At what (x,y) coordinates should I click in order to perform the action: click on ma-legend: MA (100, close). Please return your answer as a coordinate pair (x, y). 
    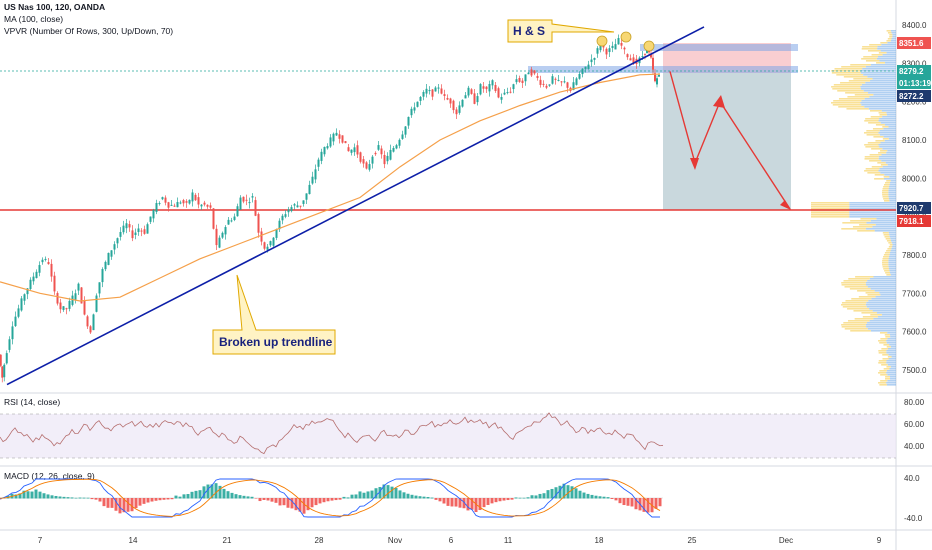
    Looking at the image, I should click on (34, 19).